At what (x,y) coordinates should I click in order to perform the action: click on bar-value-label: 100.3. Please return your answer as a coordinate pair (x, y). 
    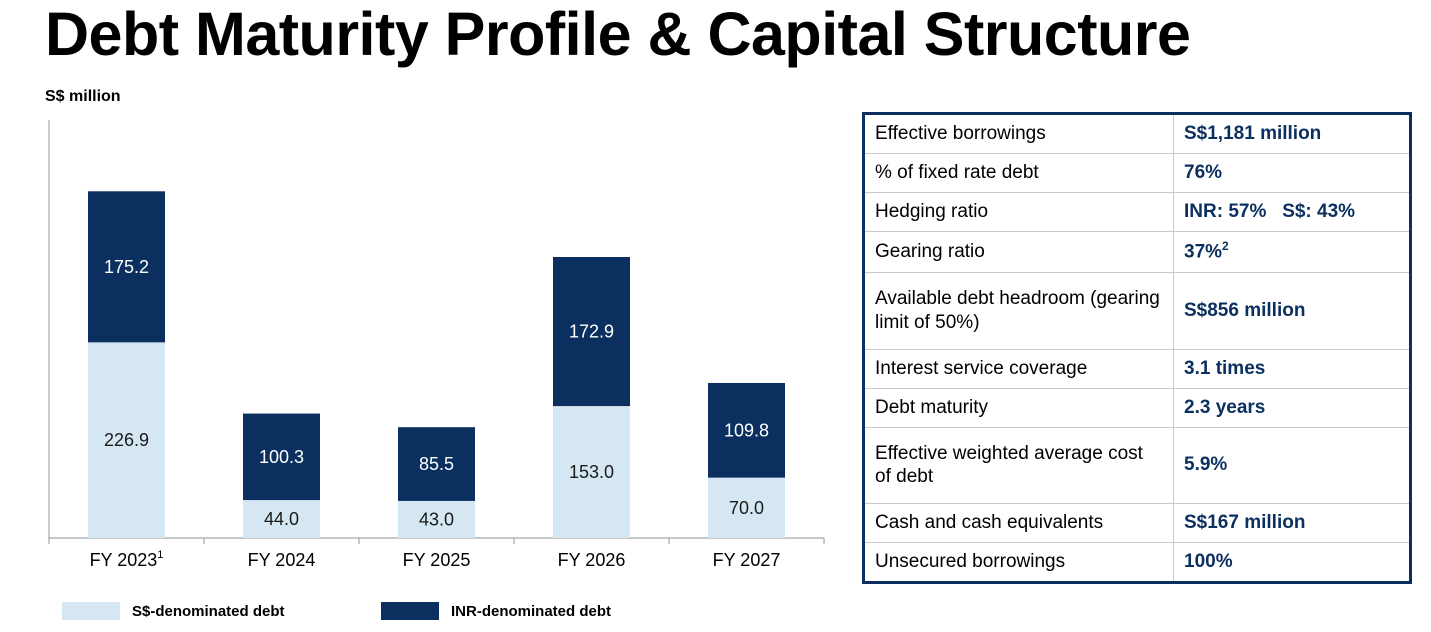
    Looking at the image, I should click on (281, 457).